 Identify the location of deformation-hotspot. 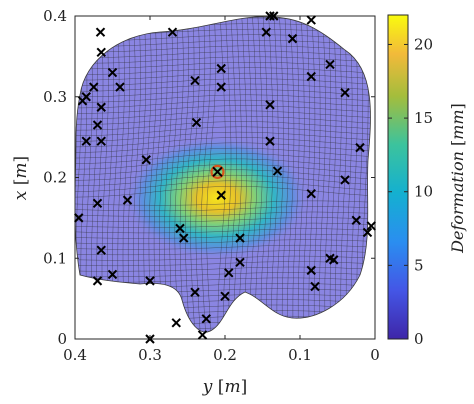
(217, 198).